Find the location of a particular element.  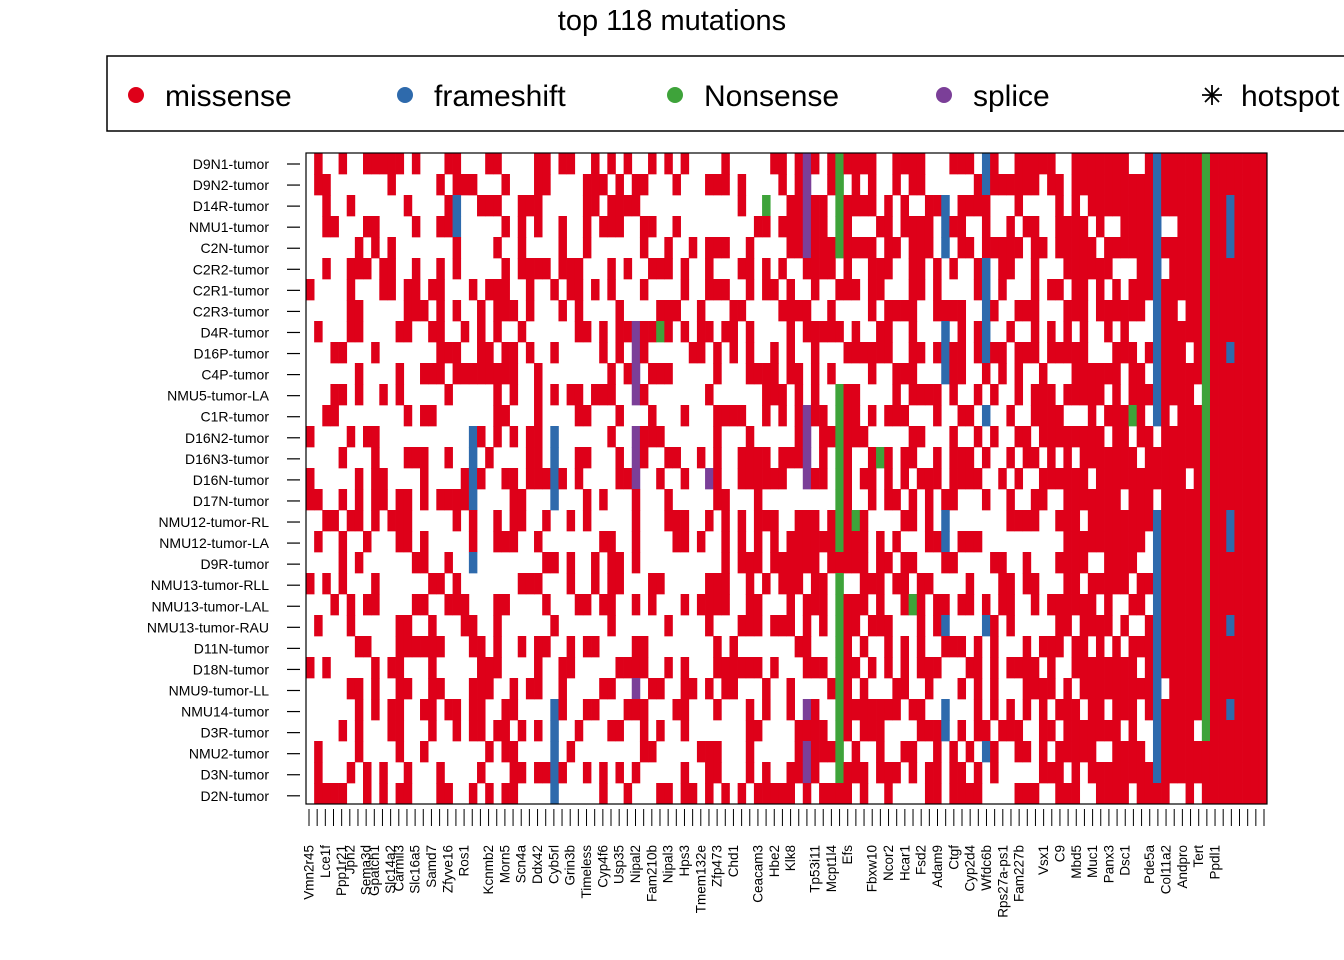

x-tick-label: Hcar1 is located at coordinates (904, 863).